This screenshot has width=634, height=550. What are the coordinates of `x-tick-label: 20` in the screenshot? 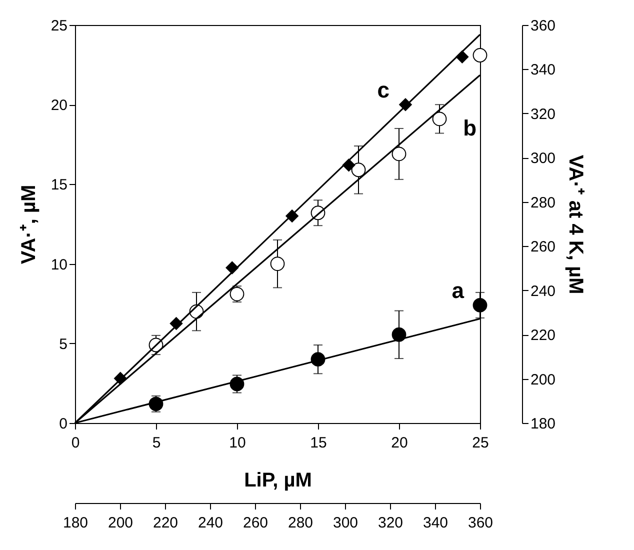 It's located at (399, 443).